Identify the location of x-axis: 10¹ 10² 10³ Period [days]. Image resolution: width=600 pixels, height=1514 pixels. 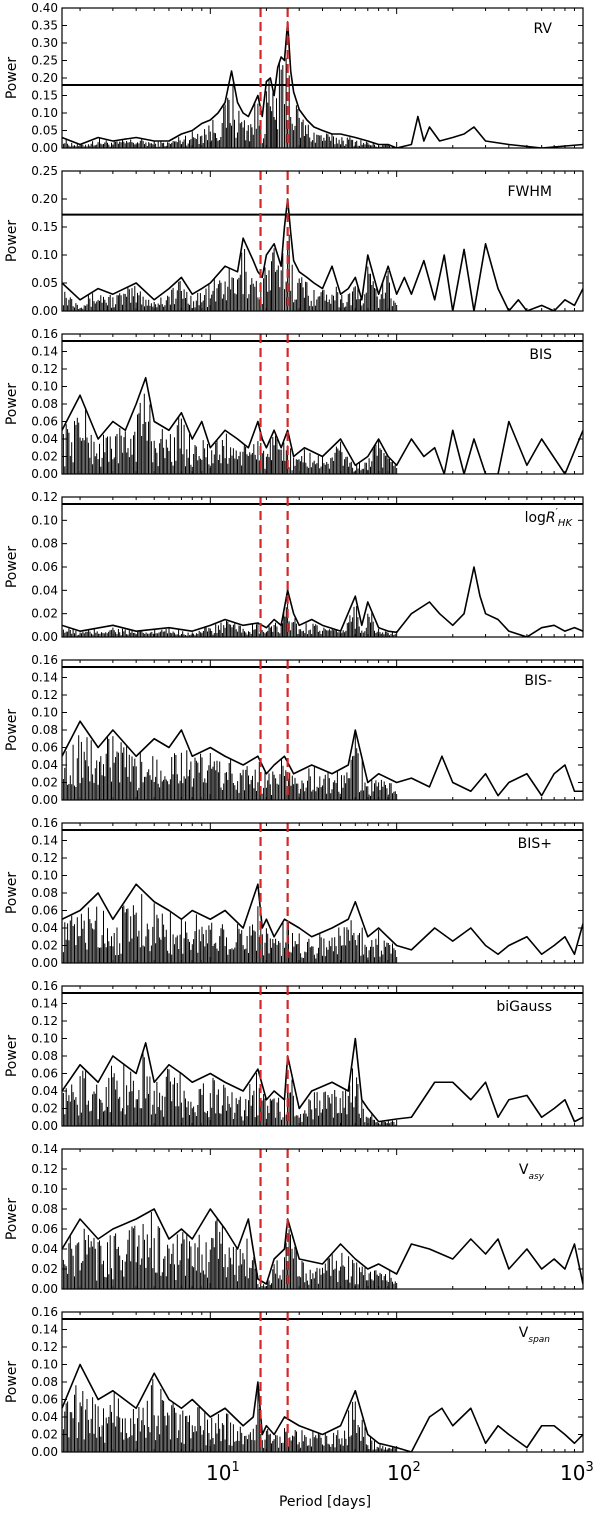
(400, 1485).